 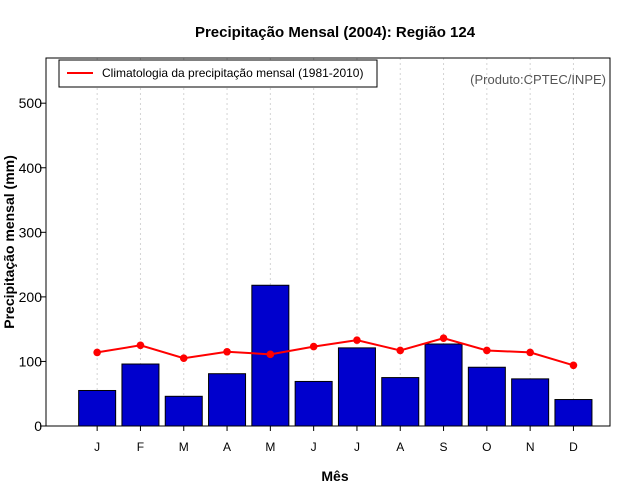 I want to click on y-tick-label: 500, so click(x=31, y=103).